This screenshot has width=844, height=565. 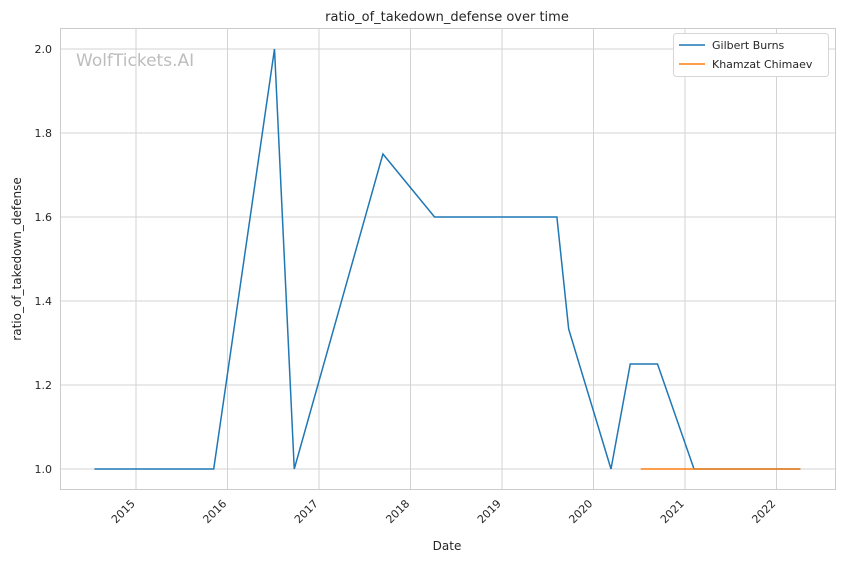 What do you see at coordinates (489, 511) in the screenshot?
I see `x-tick-label: 2019` at bounding box center [489, 511].